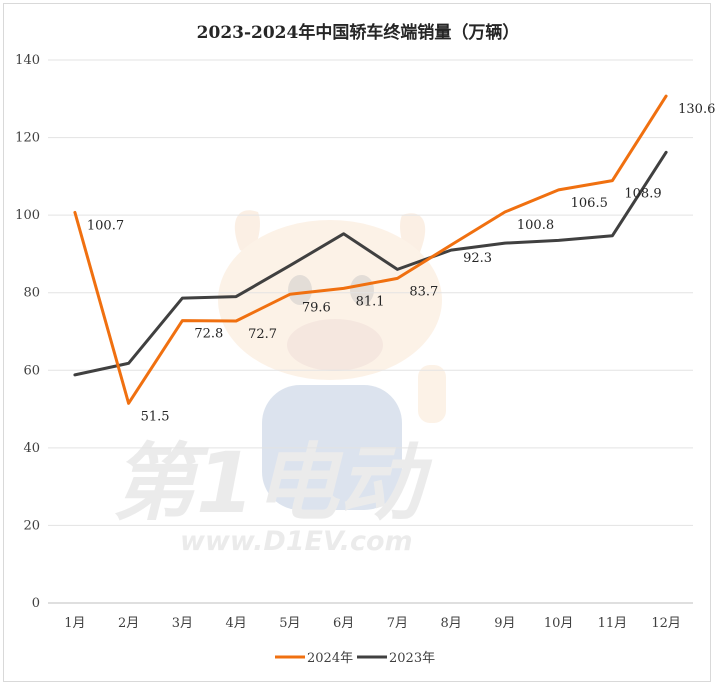  Describe the element at coordinates (370, 301) in the screenshot. I see `data-label: 81.1` at that location.